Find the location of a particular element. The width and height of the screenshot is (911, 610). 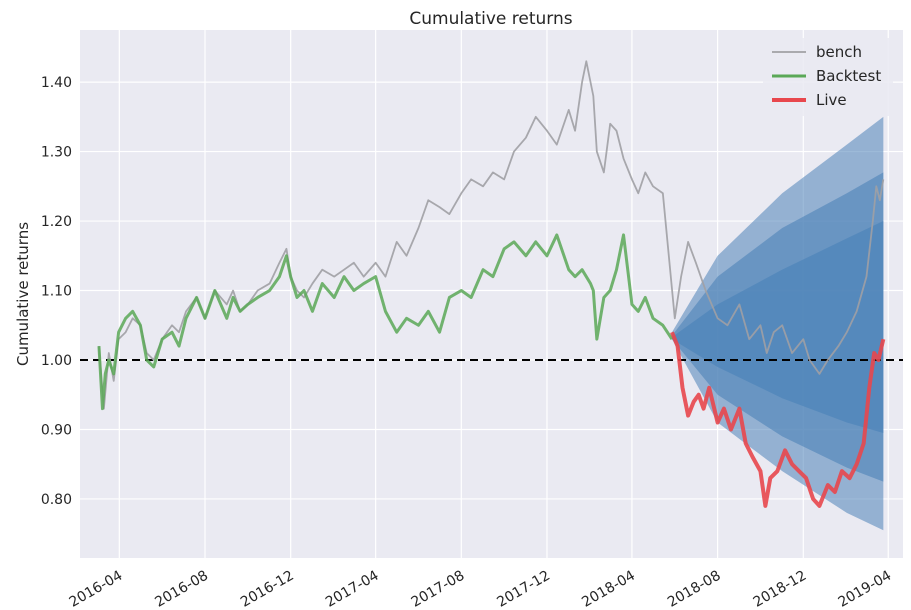

y-tick-label: 0.90 is located at coordinates (56, 430).